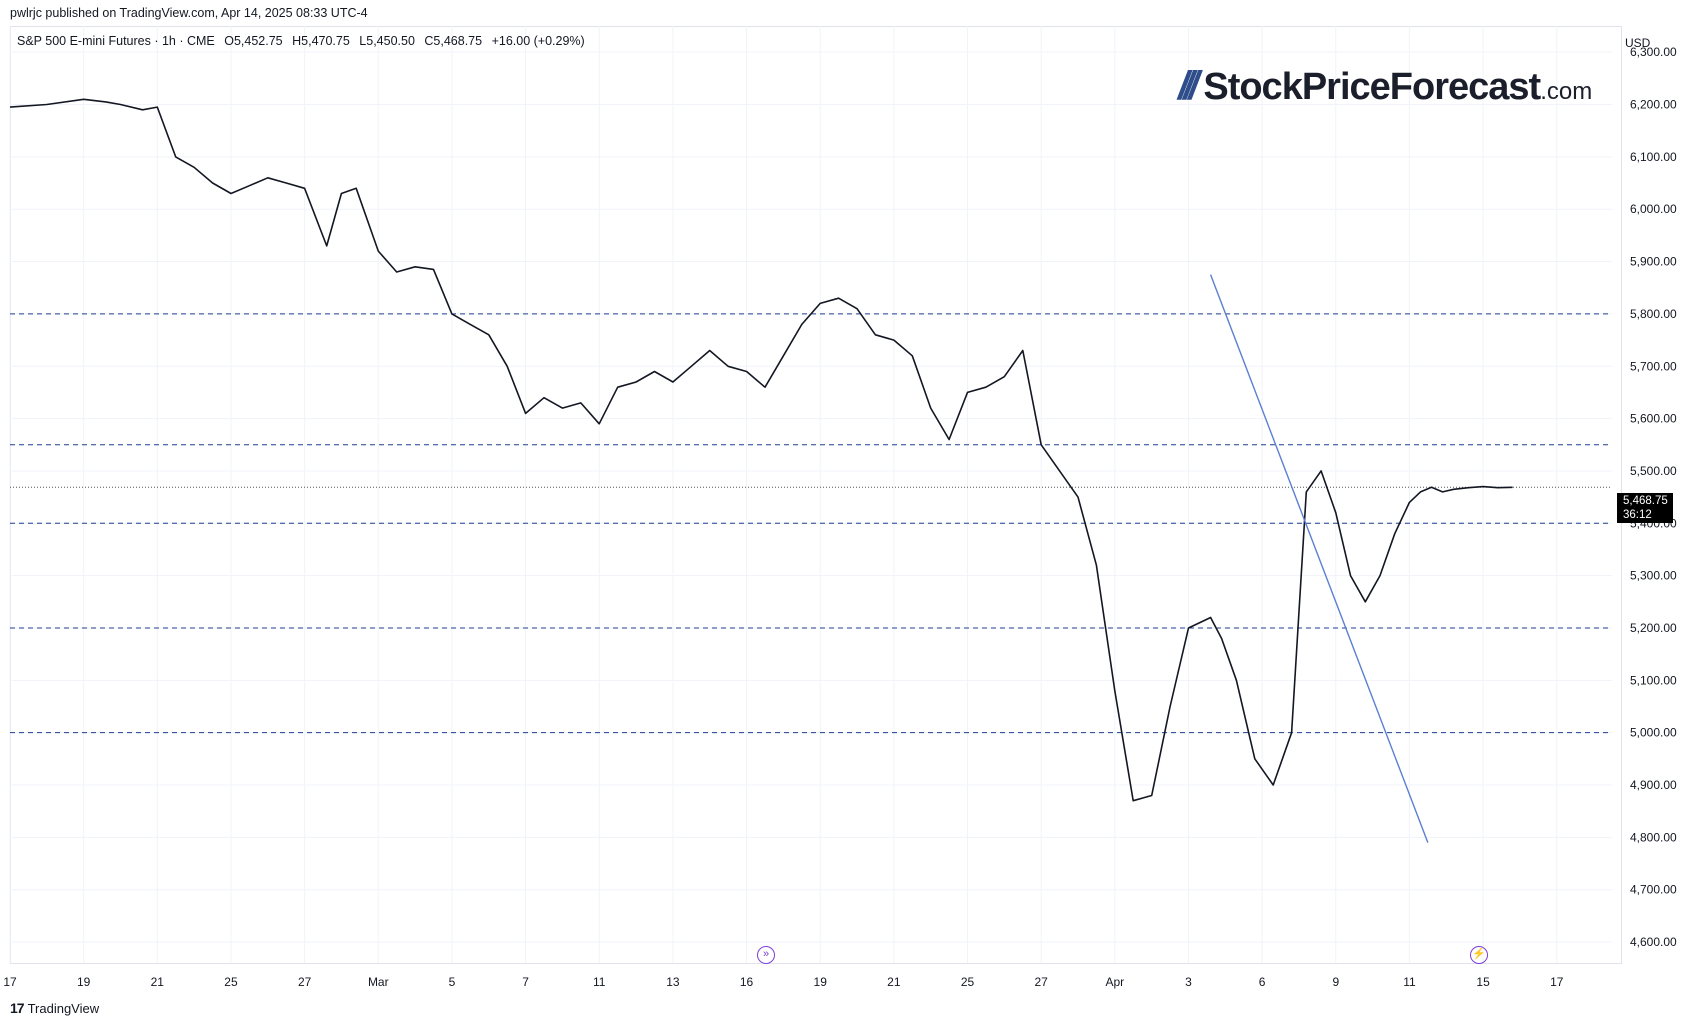 Image resolution: width=1685 pixels, height=1027 pixels. I want to click on time-tick-label: Apr, so click(1114, 982).